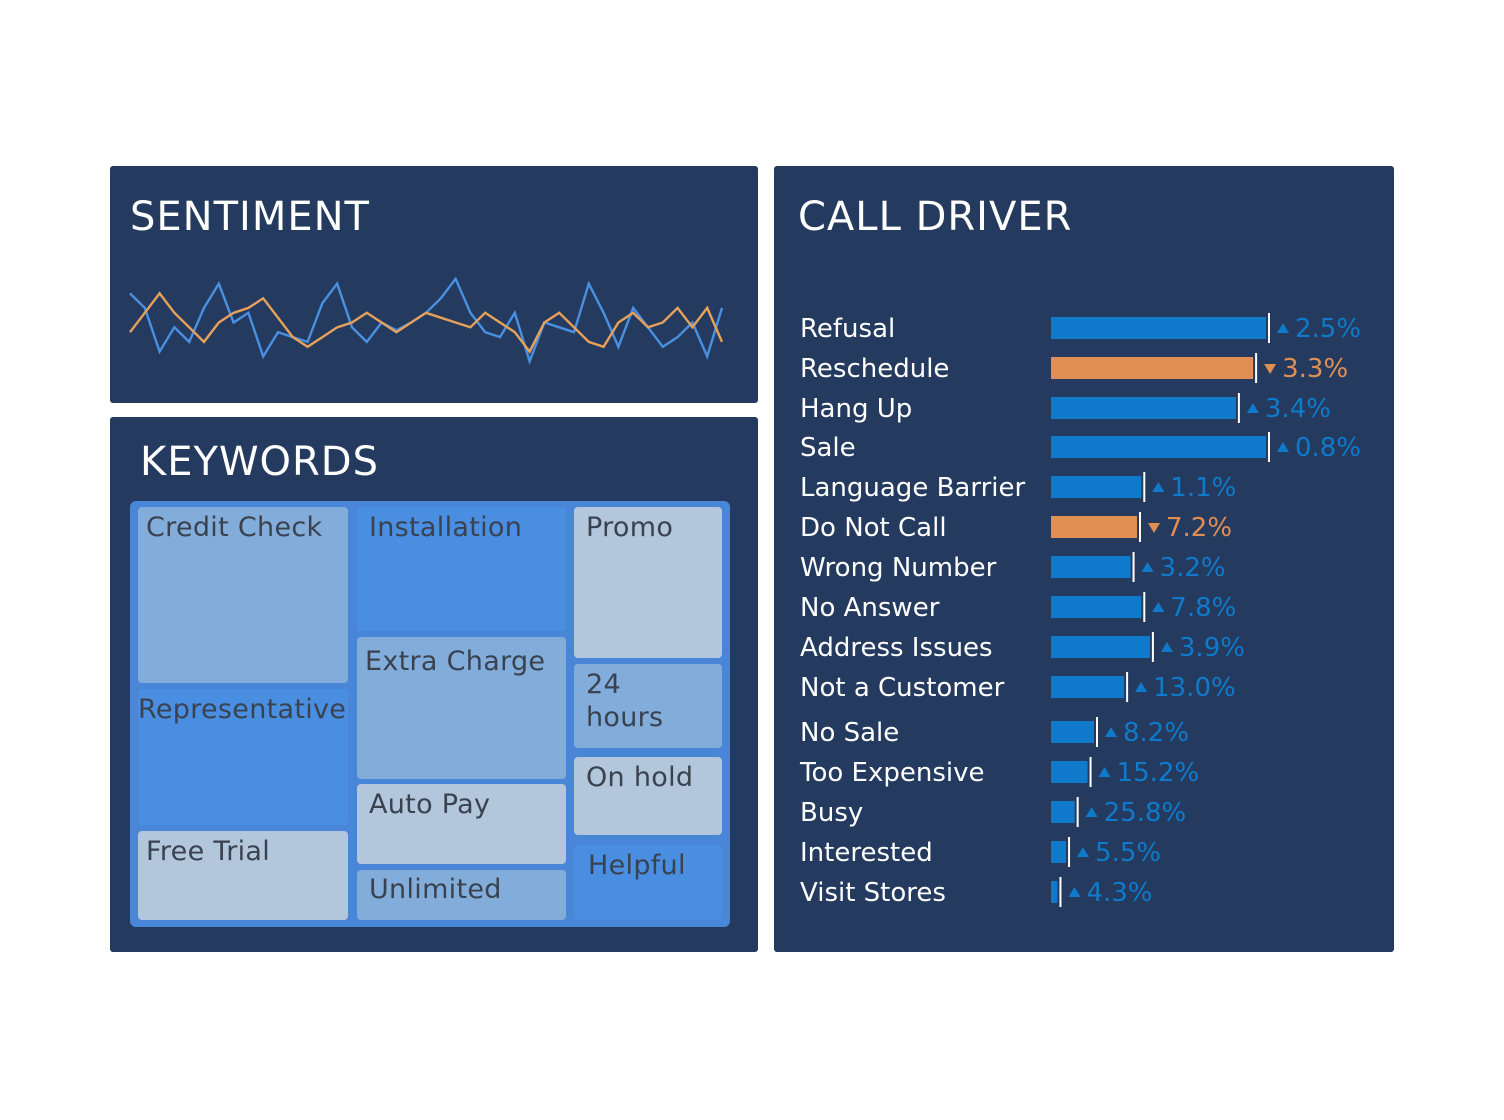  I want to click on call-driver-change-label: 25.8%, so click(1145, 813).